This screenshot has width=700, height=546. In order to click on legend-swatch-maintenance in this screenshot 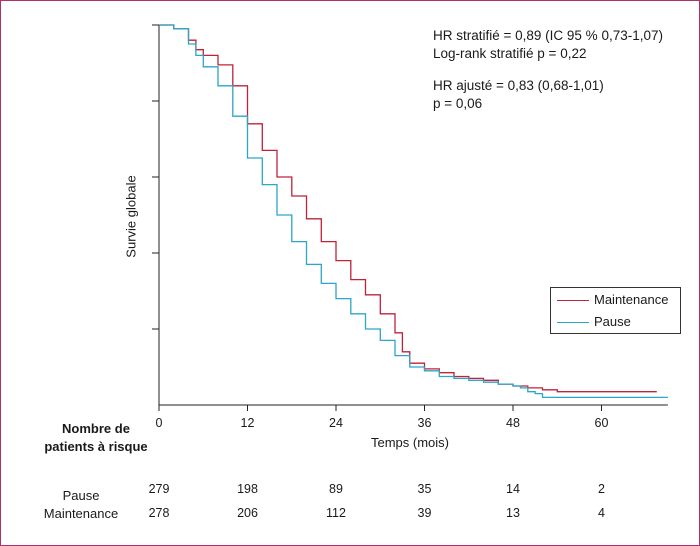, I will do `click(573, 300)`.